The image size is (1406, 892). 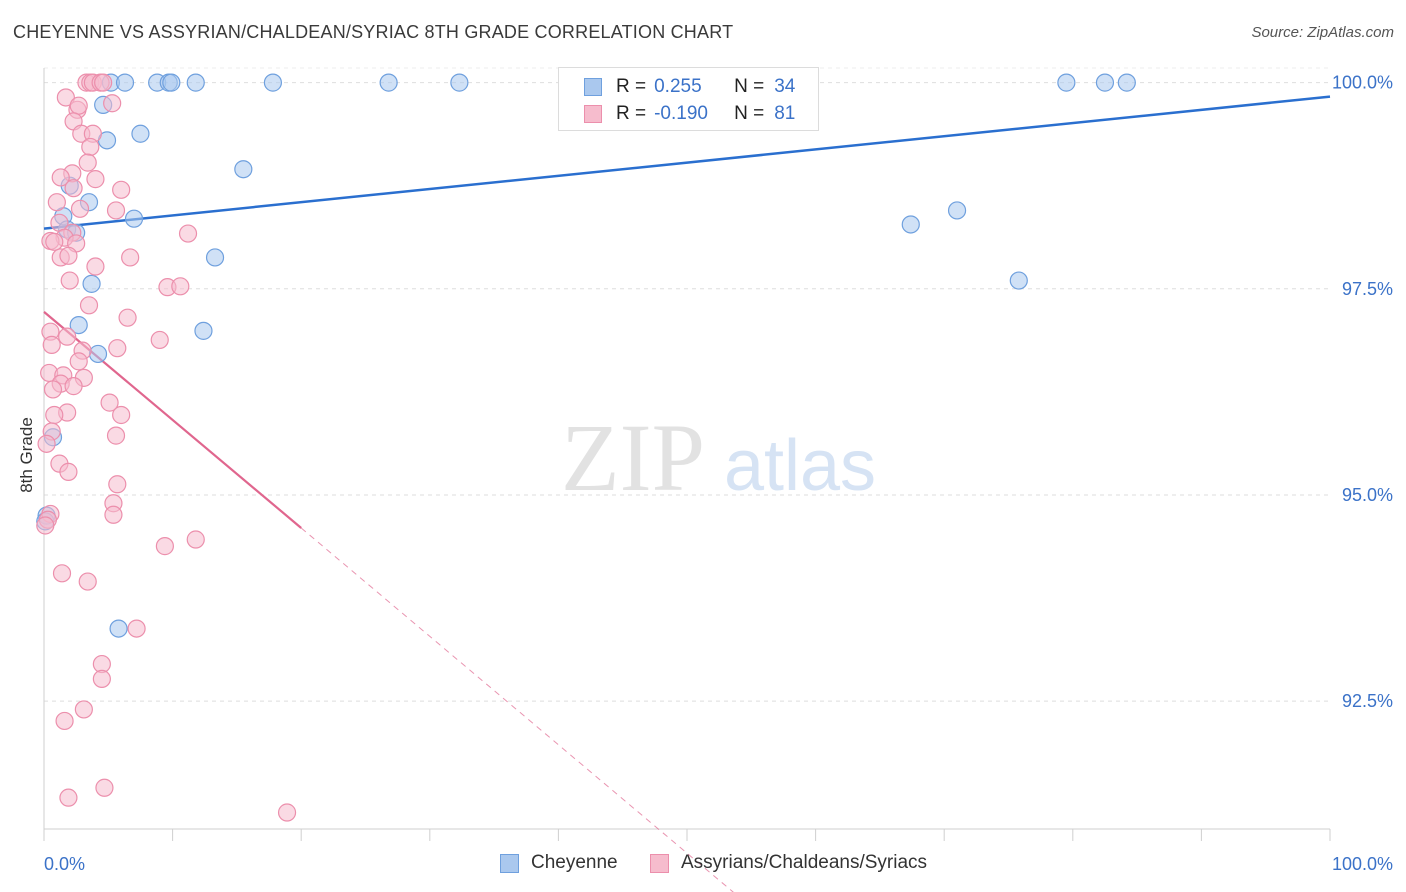 What do you see at coordinates (633, 457) in the screenshot?
I see `watermark-zip: ZIP` at bounding box center [633, 457].